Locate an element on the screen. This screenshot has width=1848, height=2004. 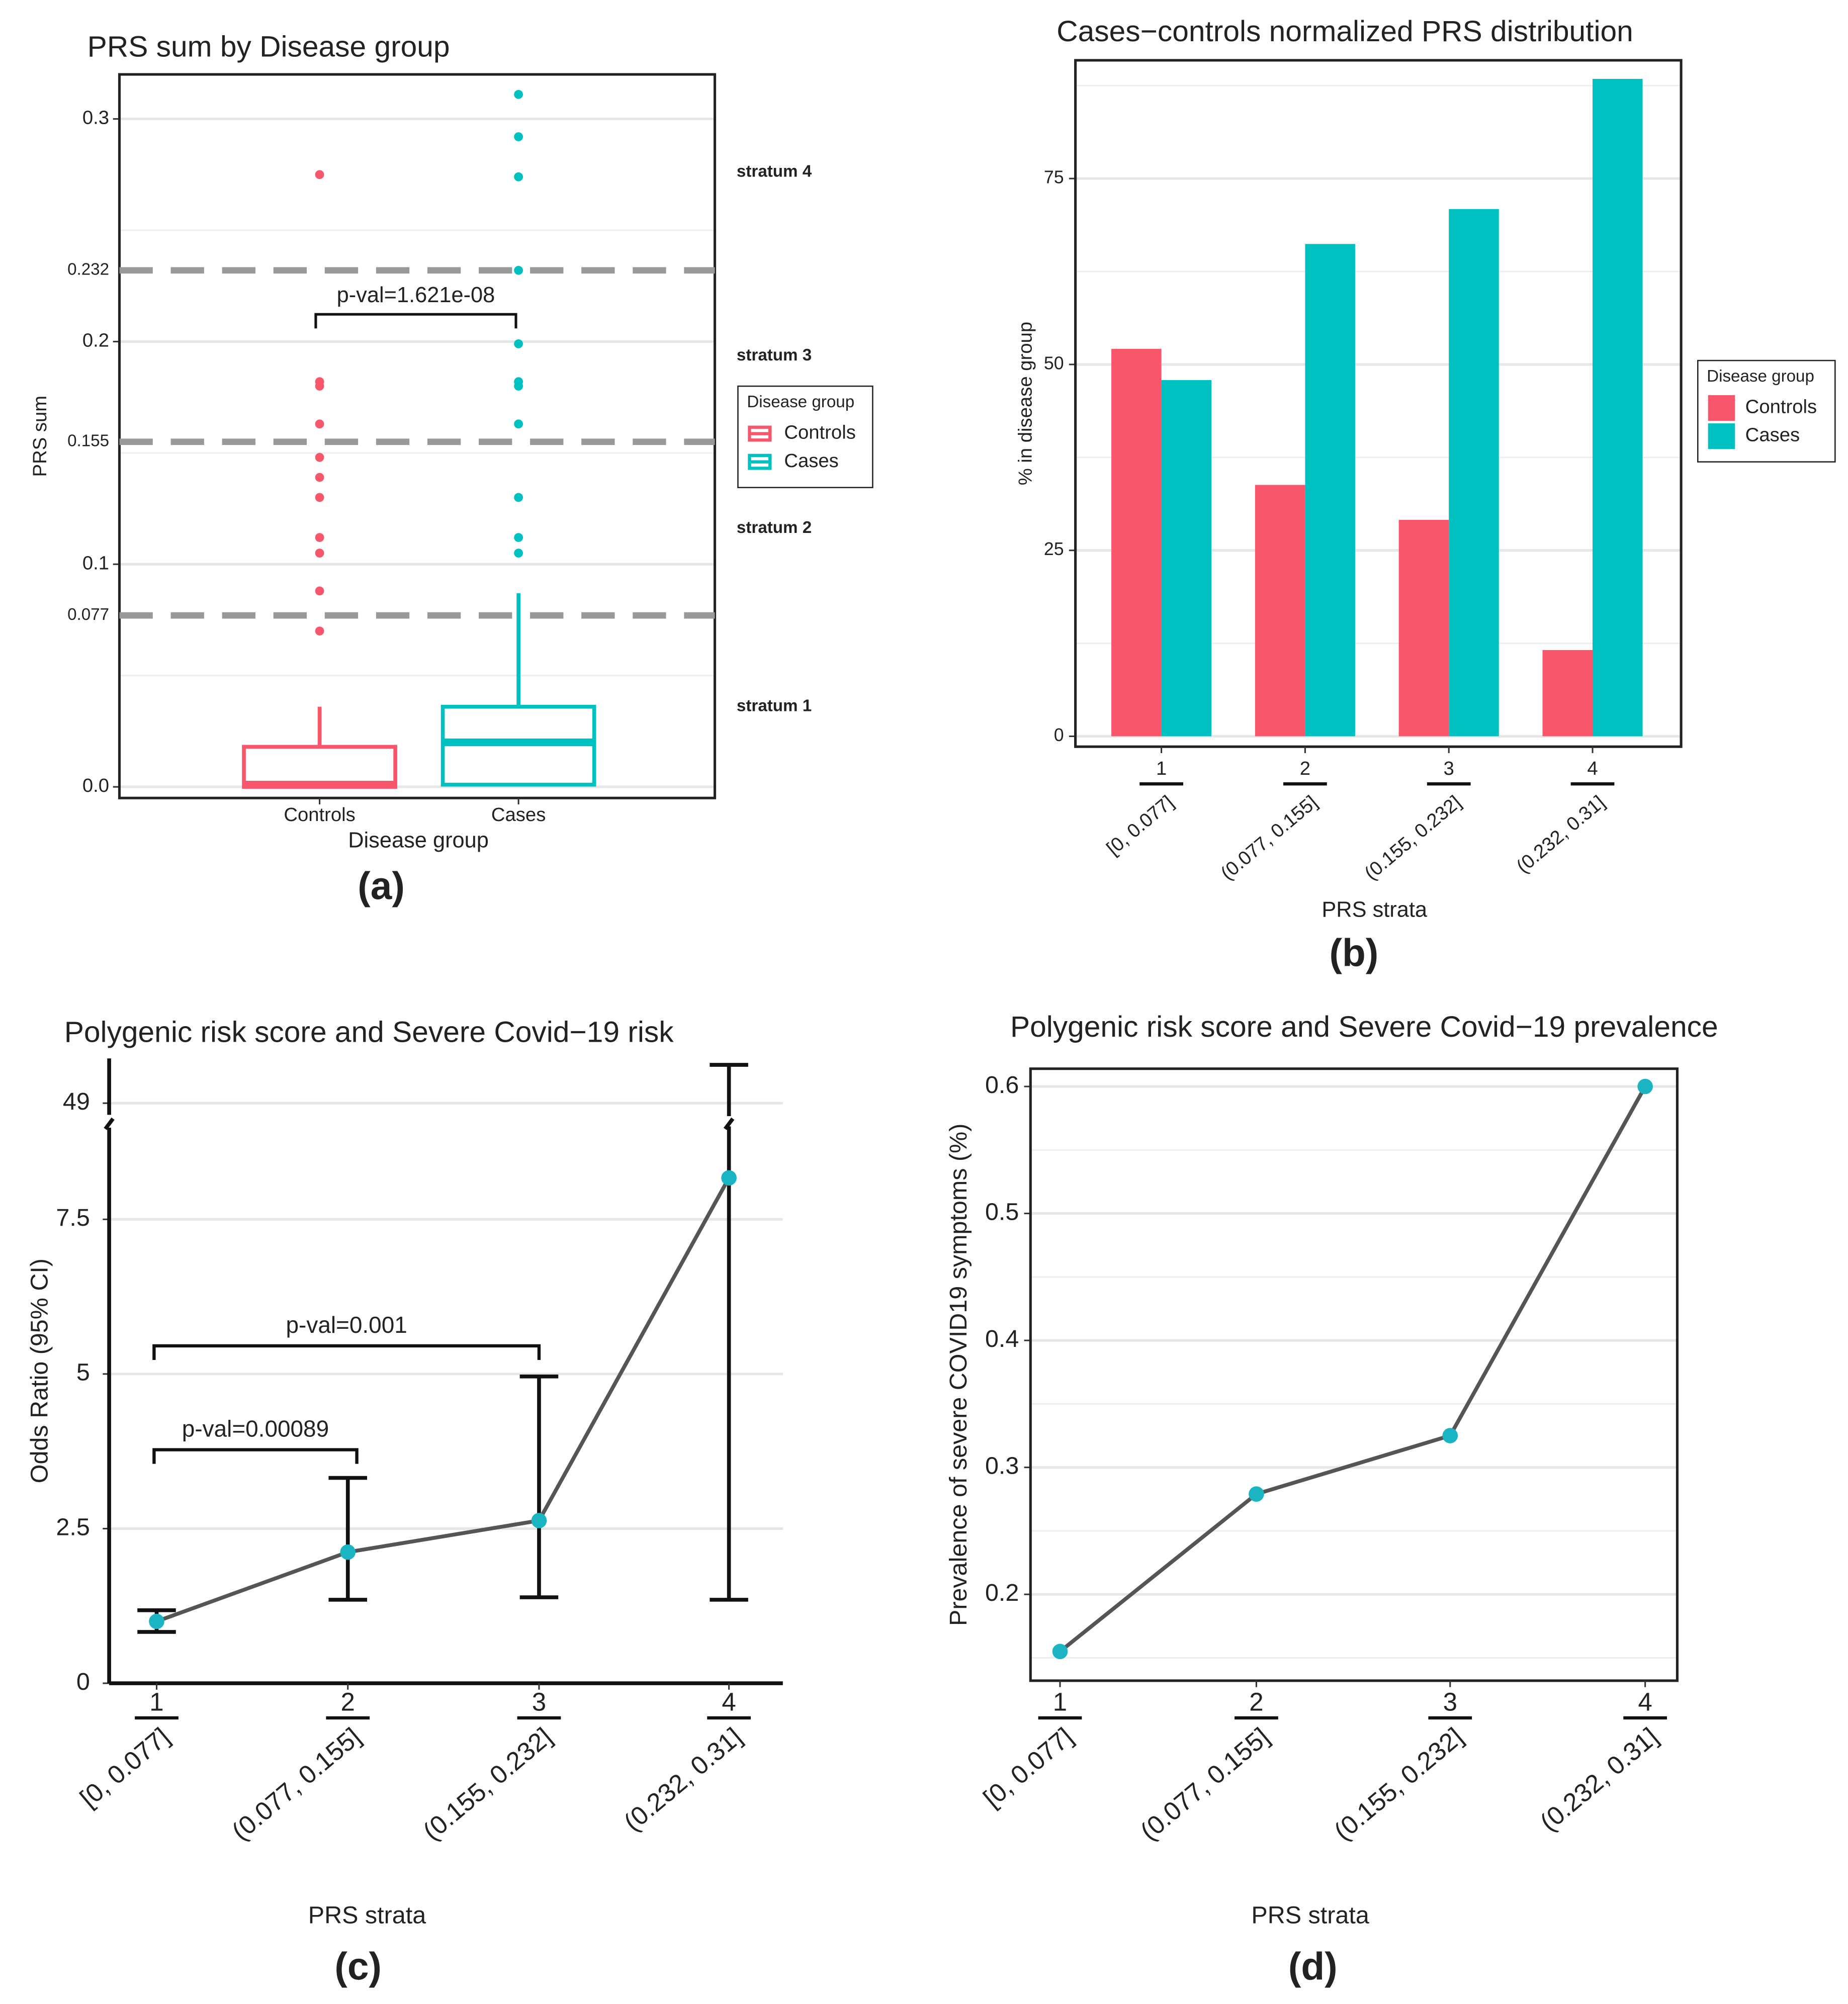
legend-key is located at coordinates (1722, 436).